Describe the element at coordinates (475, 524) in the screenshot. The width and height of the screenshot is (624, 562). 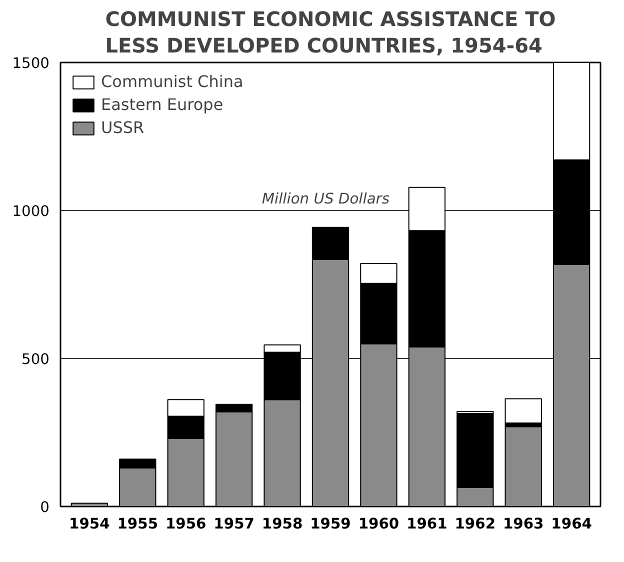
I see `x-tick-label: 1962` at that location.